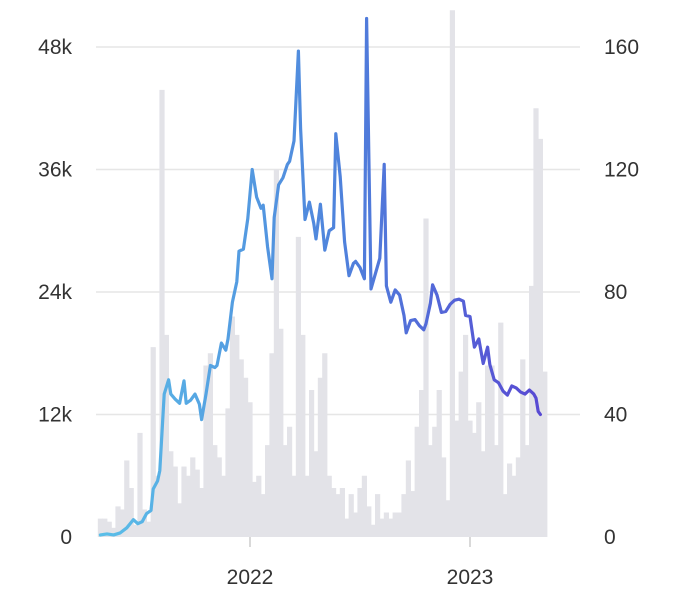 This screenshot has width=680, height=607. I want to click on right-tick-label: 160, so click(621, 47).